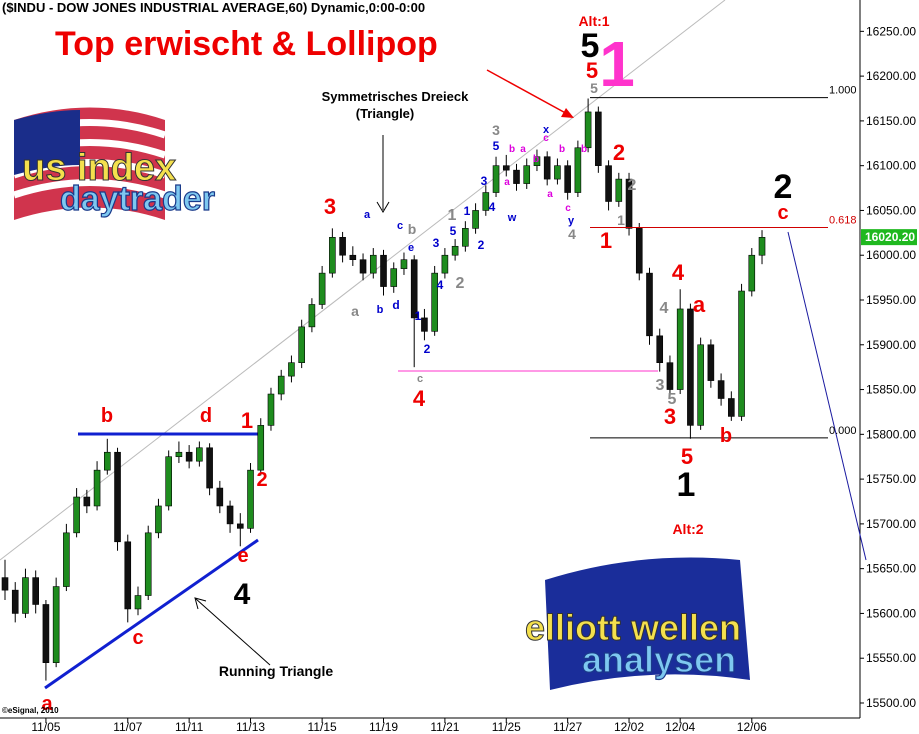  Describe the element at coordinates (891, 390) in the screenshot. I see `y-tick-label: 15850.00` at that location.